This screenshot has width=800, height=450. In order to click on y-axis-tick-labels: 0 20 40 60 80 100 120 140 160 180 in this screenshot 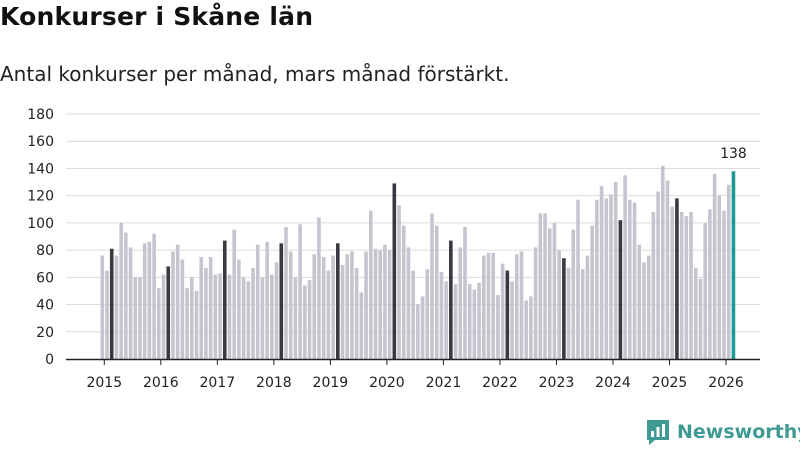, I will do `click(40, 237)`.